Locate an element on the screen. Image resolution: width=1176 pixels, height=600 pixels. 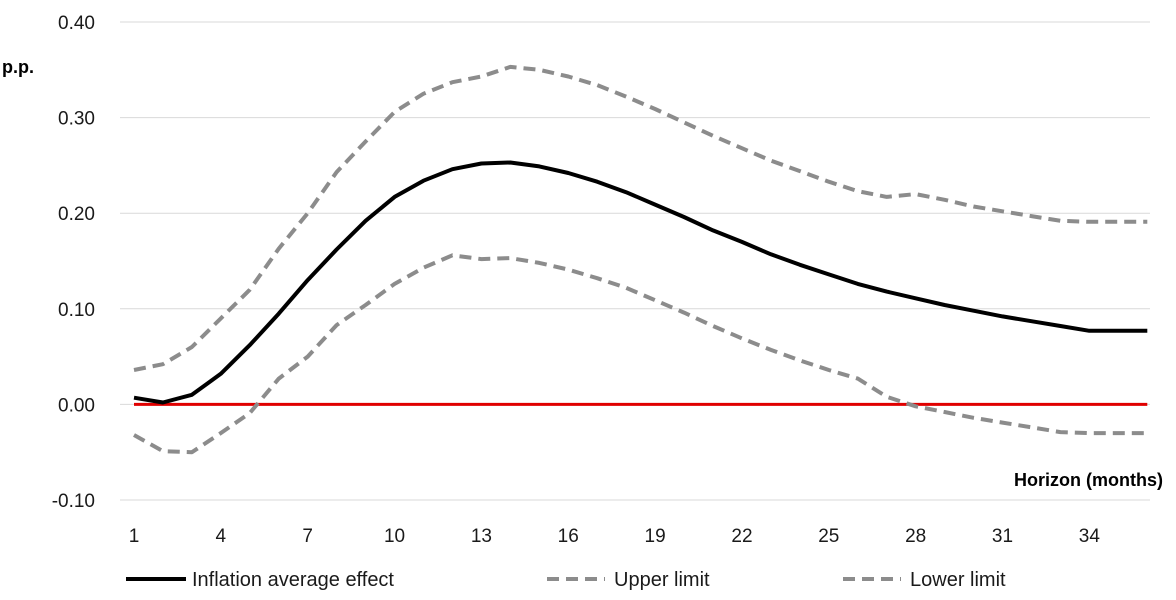
y-tick-label: 0.40 is located at coordinates (76, 23).